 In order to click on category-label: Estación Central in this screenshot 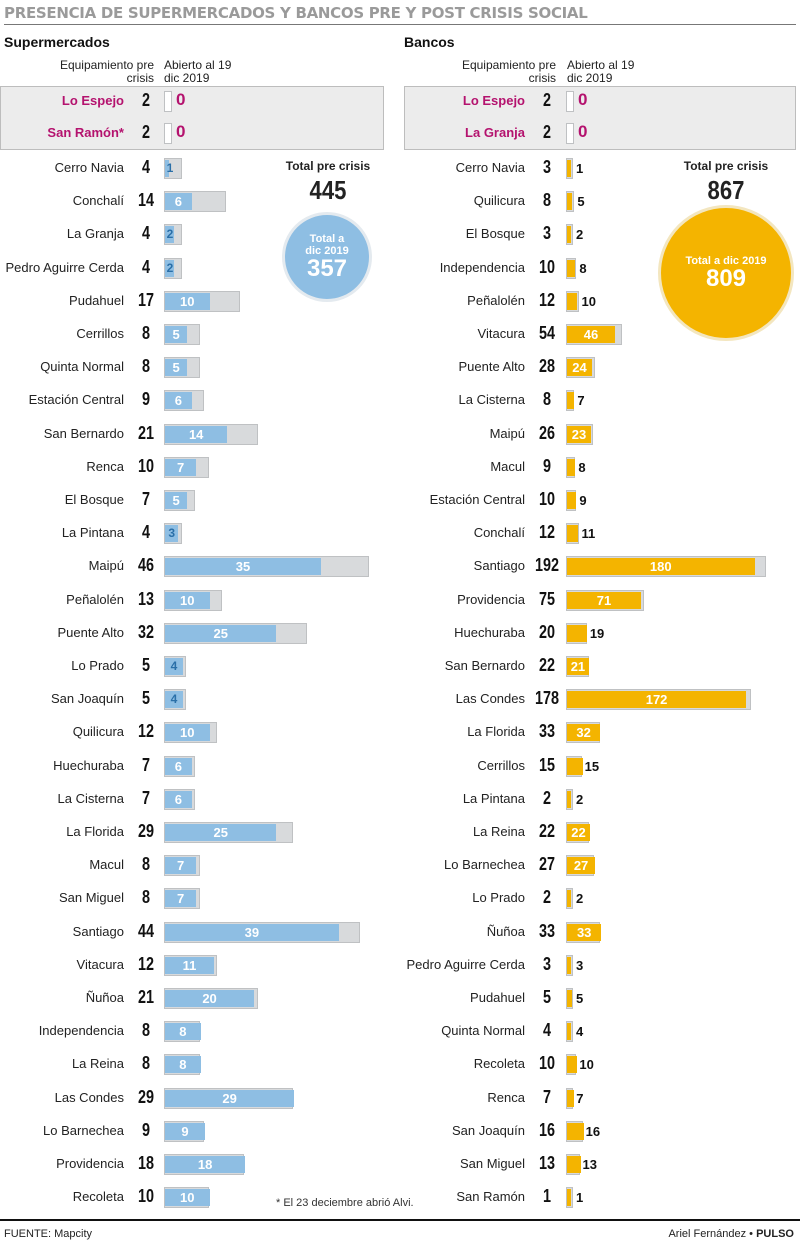, I will do `click(477, 499)`.